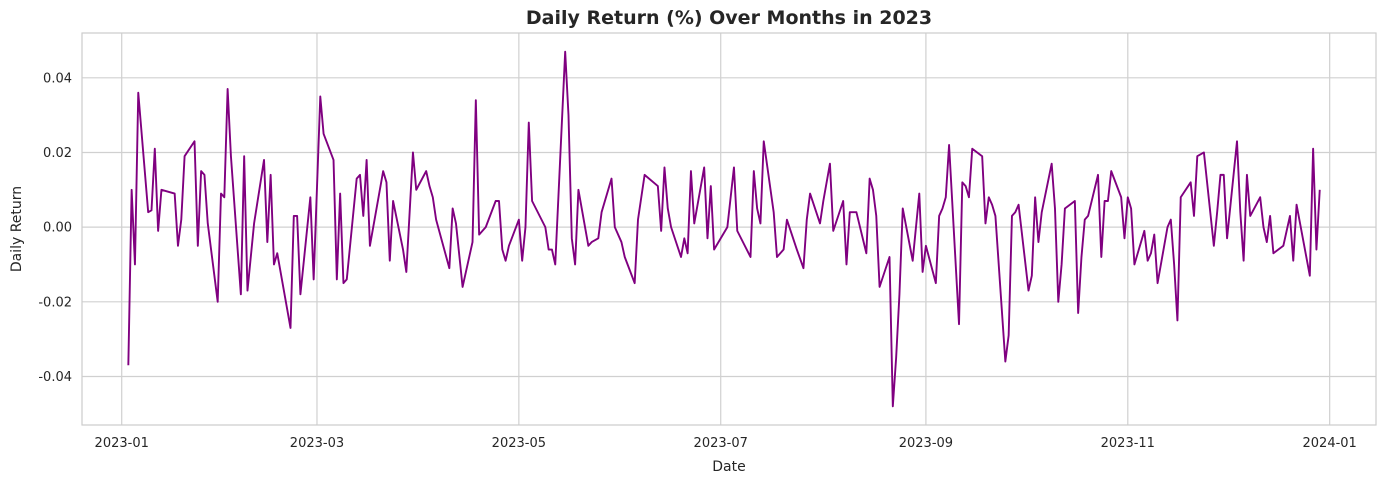 The height and width of the screenshot is (484, 1384). What do you see at coordinates (17, 229) in the screenshot?
I see `y-axis-label: Daily Return` at bounding box center [17, 229].